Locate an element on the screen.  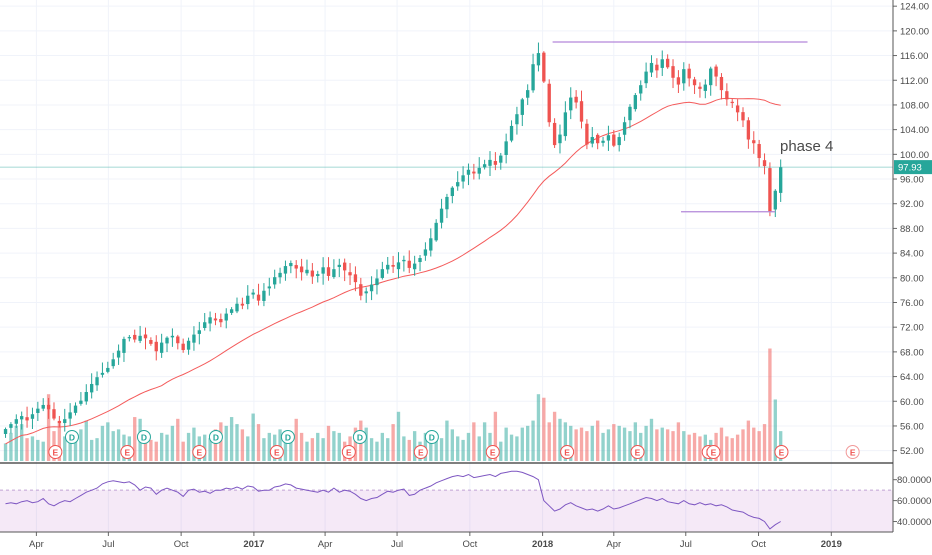
dividend-marker-letter: D is located at coordinates (360, 437).